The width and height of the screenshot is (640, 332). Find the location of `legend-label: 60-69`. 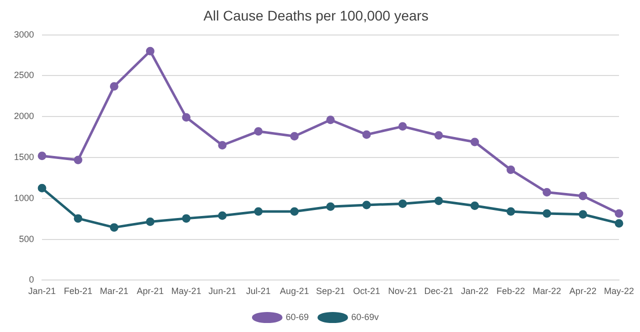

legend-label: 60-69 is located at coordinates (297, 317).